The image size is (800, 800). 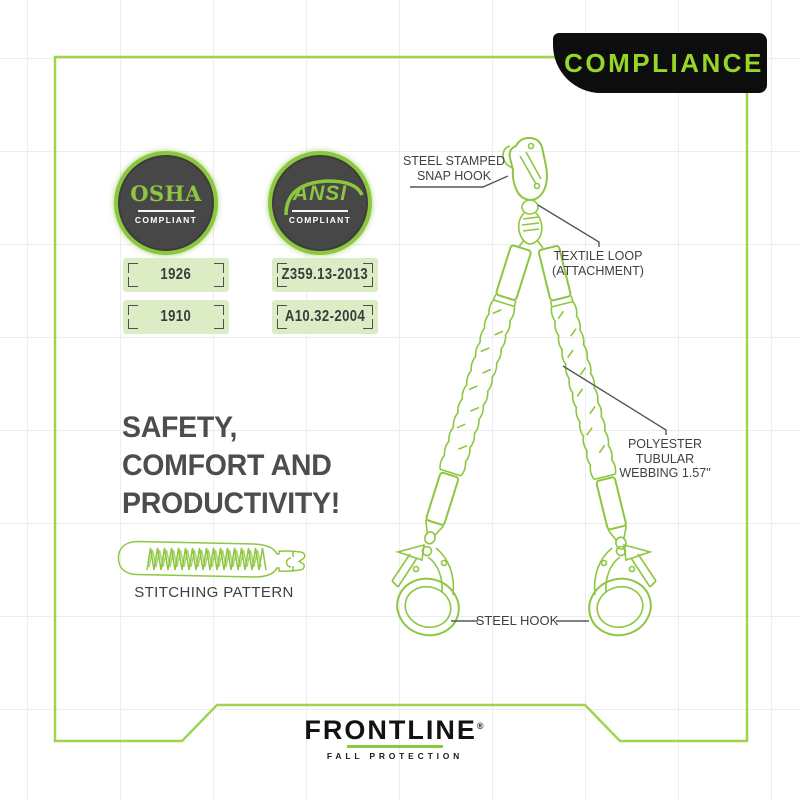 What do you see at coordinates (481, 726) in the screenshot?
I see `registered-mark: ®` at bounding box center [481, 726].